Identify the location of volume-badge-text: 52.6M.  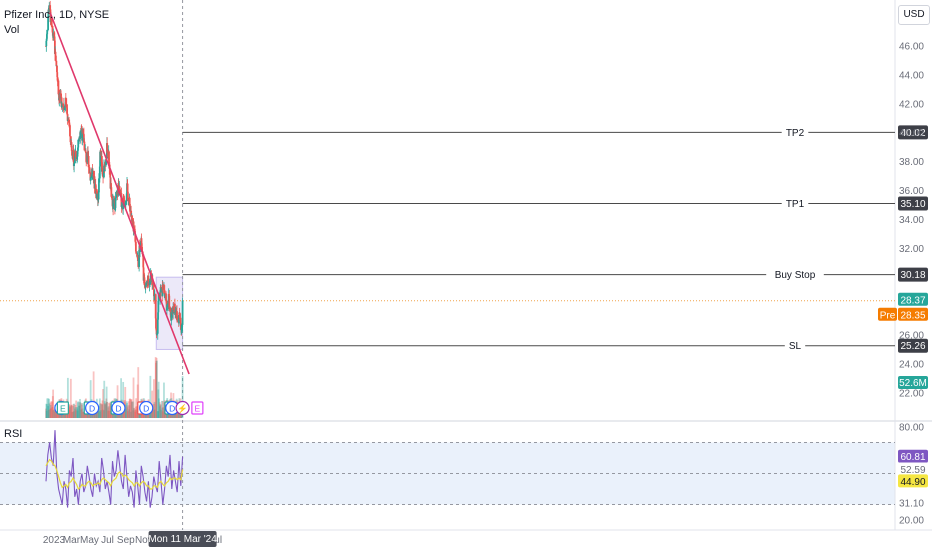
(913, 383).